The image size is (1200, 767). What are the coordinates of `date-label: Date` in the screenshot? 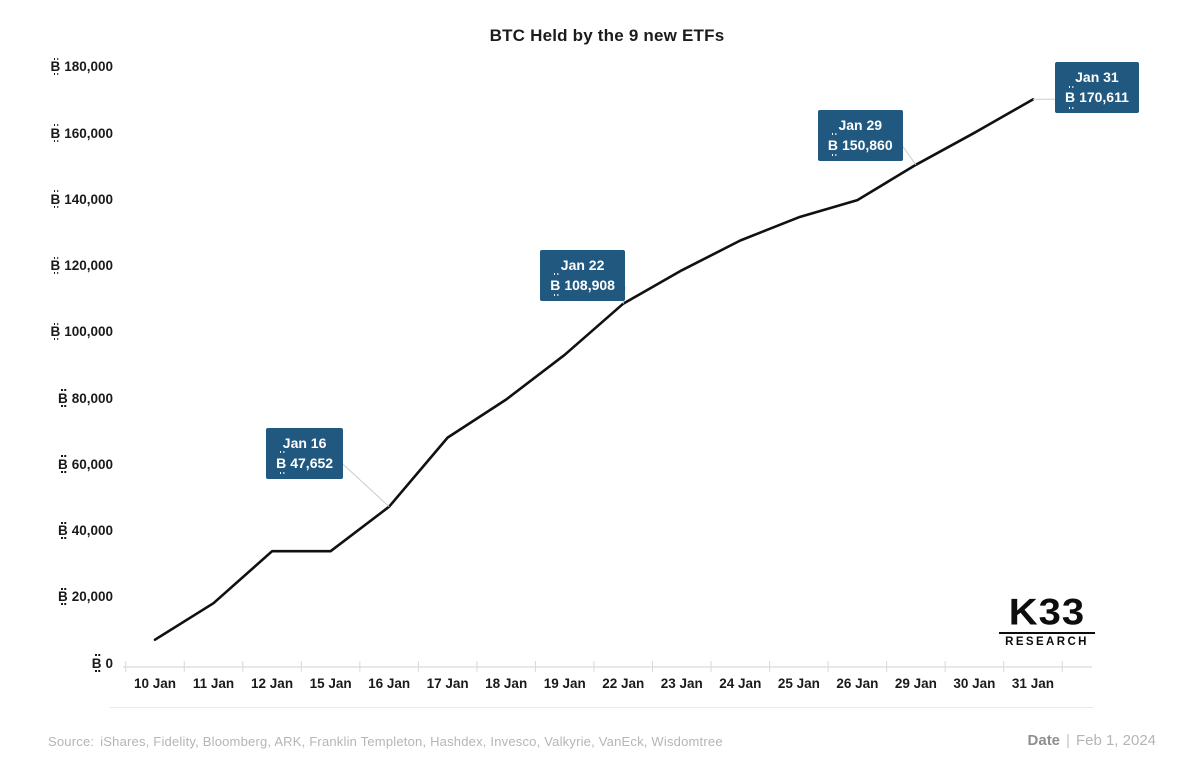 It's located at (1044, 740).